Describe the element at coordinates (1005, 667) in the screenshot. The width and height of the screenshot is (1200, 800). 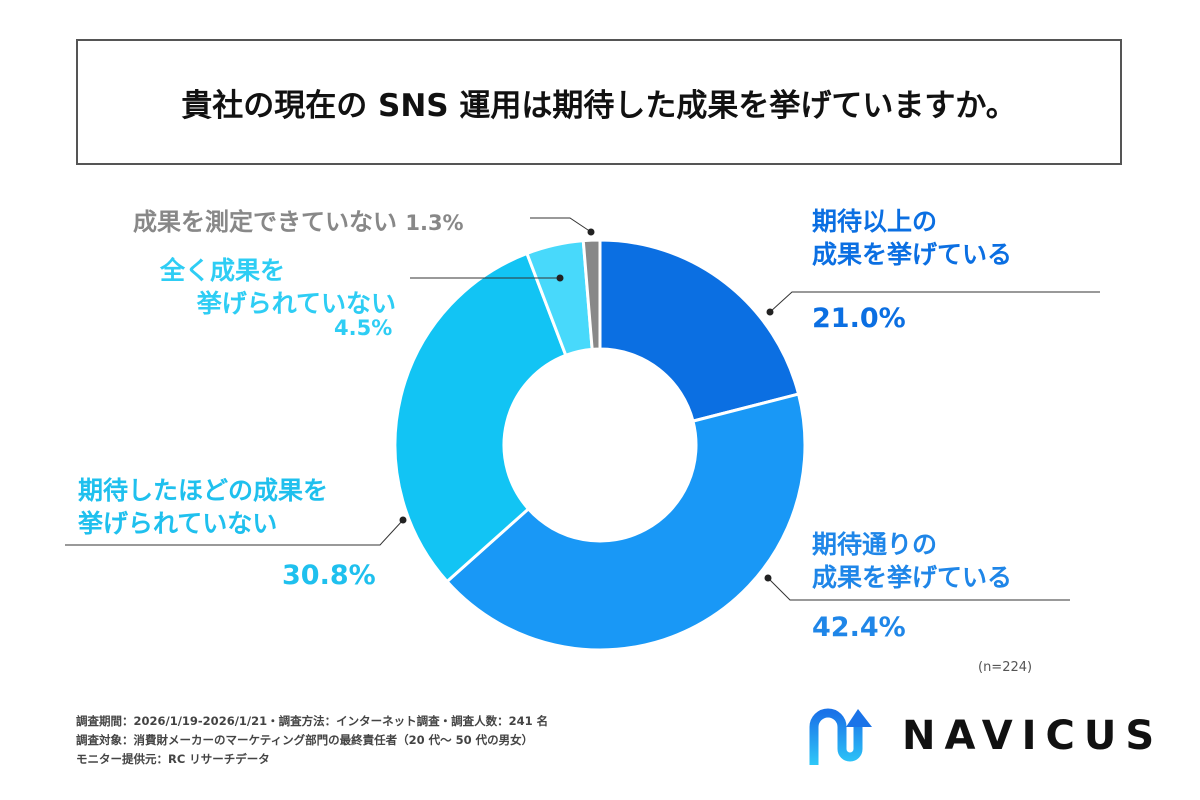
I see `sample-size: (n=224)` at that location.